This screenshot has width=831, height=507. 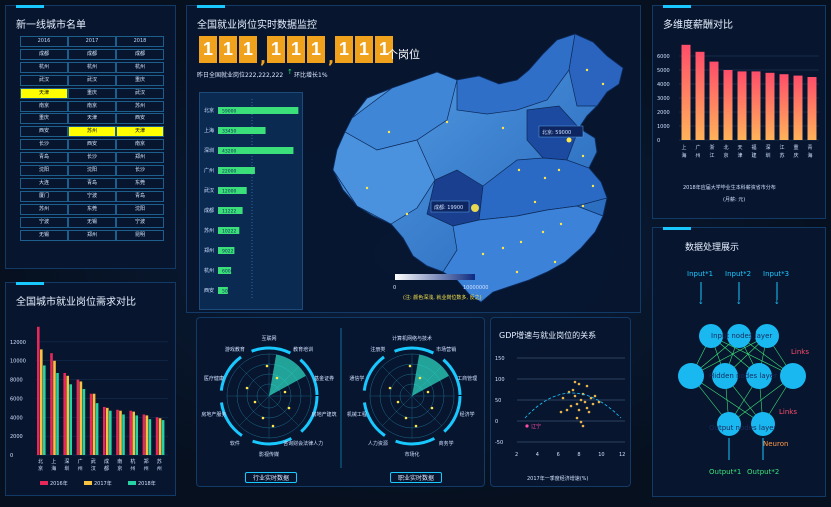 What do you see at coordinates (698, 25) in the screenshot?
I see `salary-title: 多维度薪酬对比` at bounding box center [698, 25].